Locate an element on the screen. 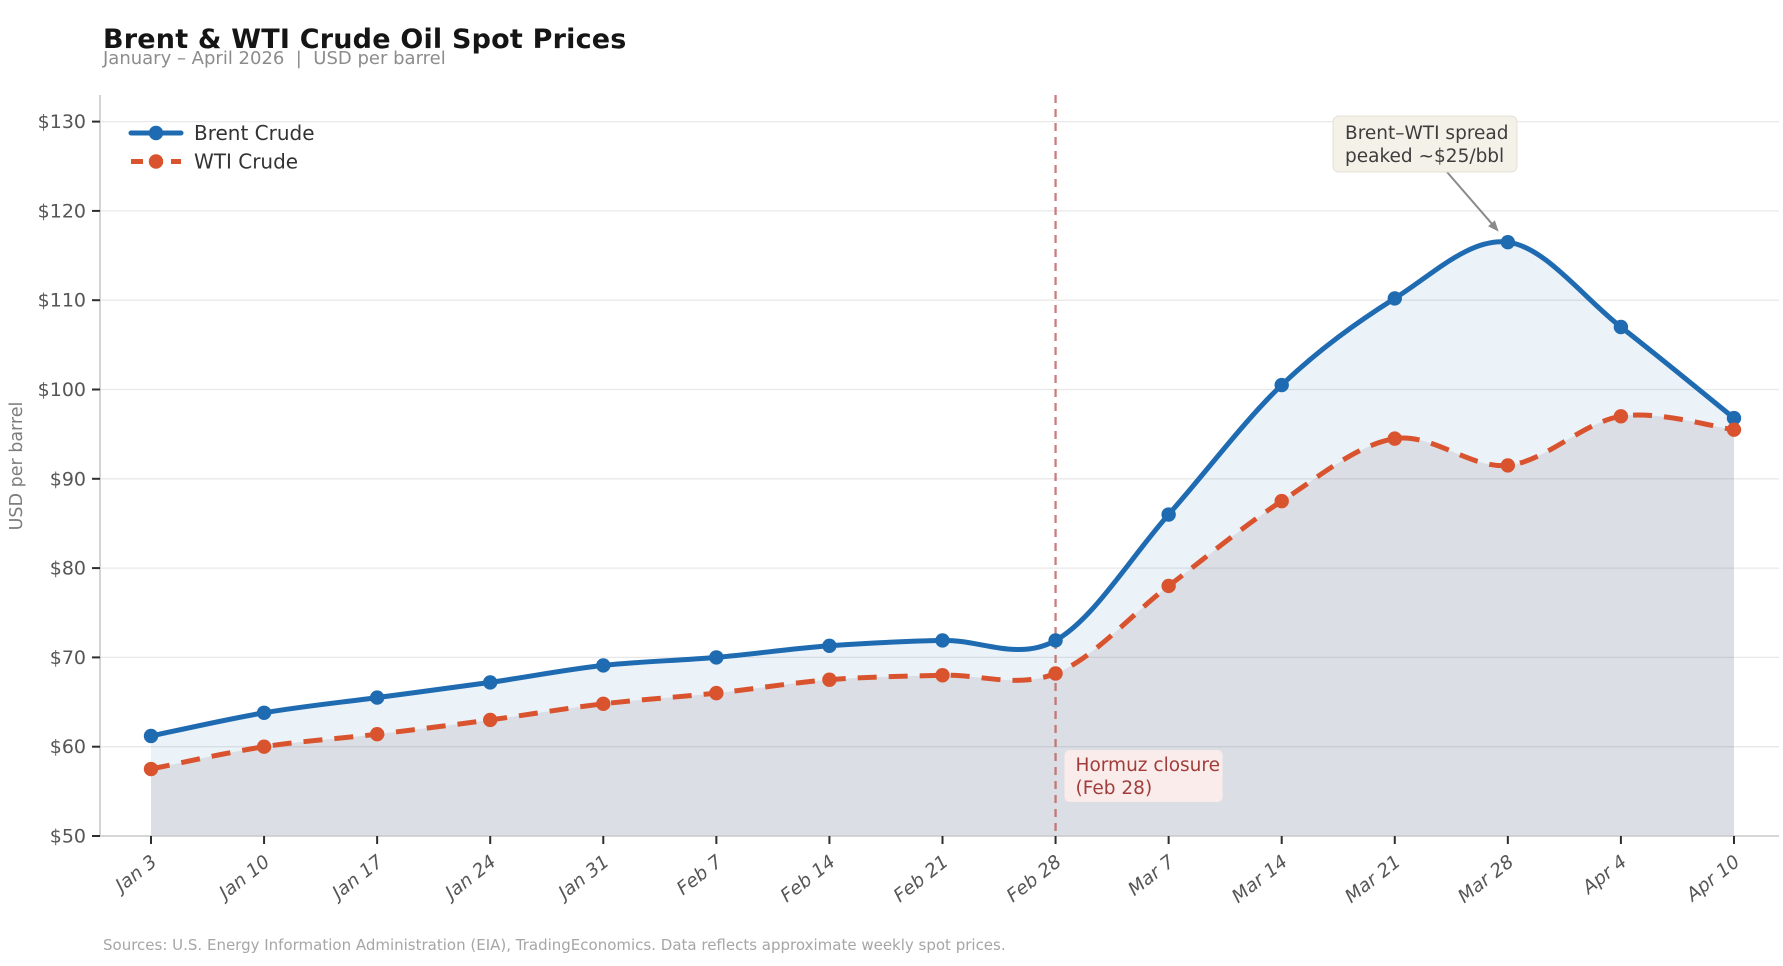 Image resolution: width=1783 pixels, height=966 pixels. legend-label: WTI Crude is located at coordinates (246, 162).